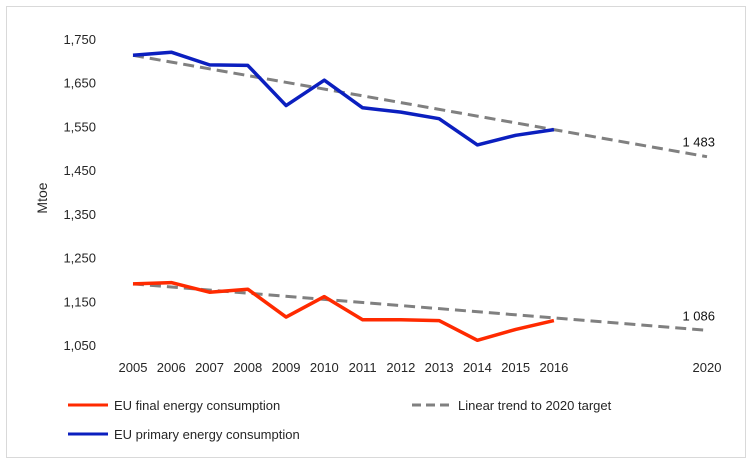 This screenshot has height=470, width=754. What do you see at coordinates (477, 367) in the screenshot?
I see `x-tick-label: 2014` at bounding box center [477, 367].